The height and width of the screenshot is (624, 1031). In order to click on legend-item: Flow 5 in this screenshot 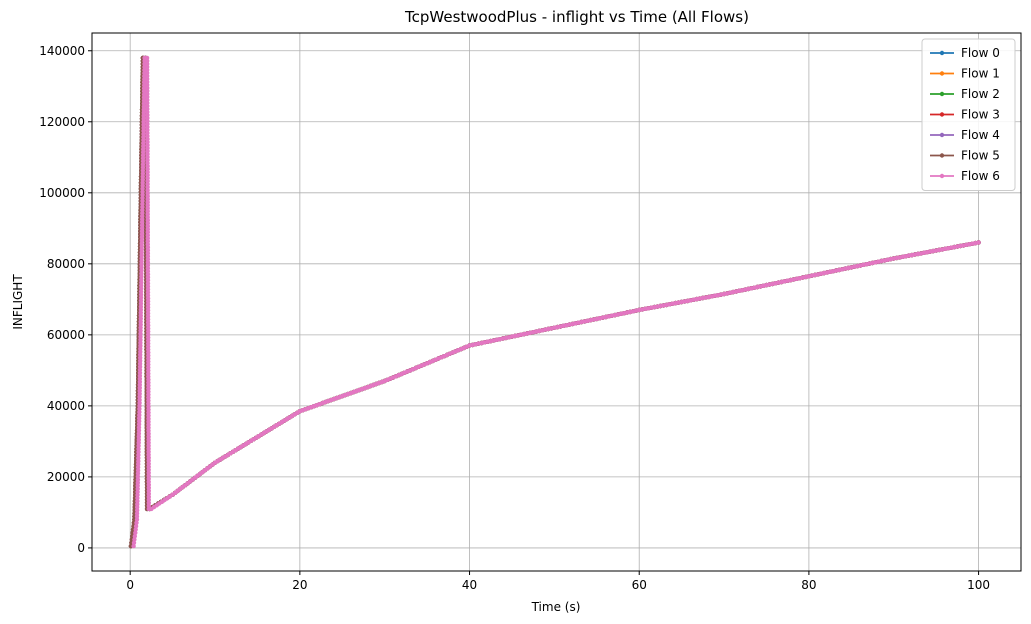, I will do `click(965, 156)`.